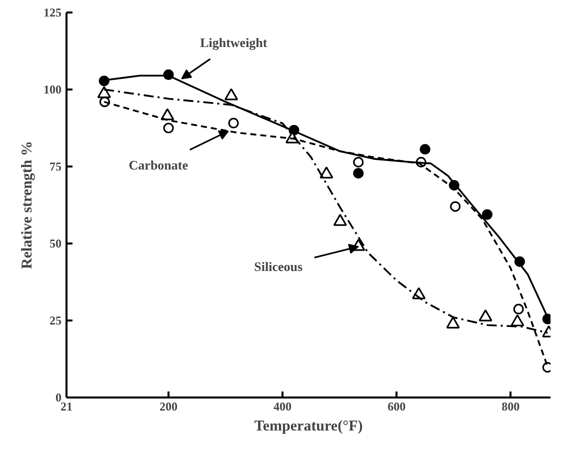  Describe the element at coordinates (28, 205) in the screenshot. I see `y-axis-title: Relative strength %` at that location.